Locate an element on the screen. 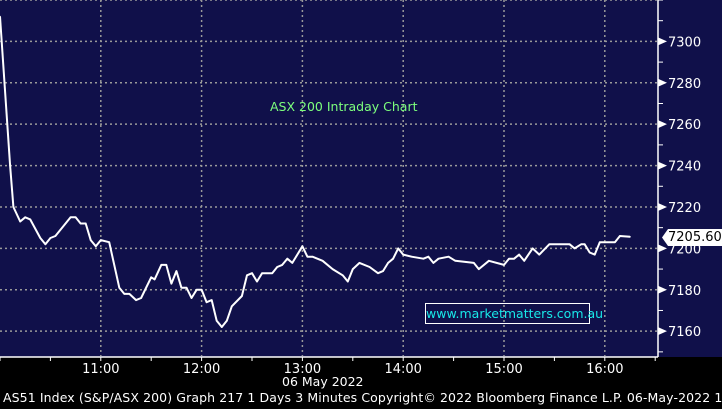  y-tick-label: 7240 is located at coordinates (684, 167).